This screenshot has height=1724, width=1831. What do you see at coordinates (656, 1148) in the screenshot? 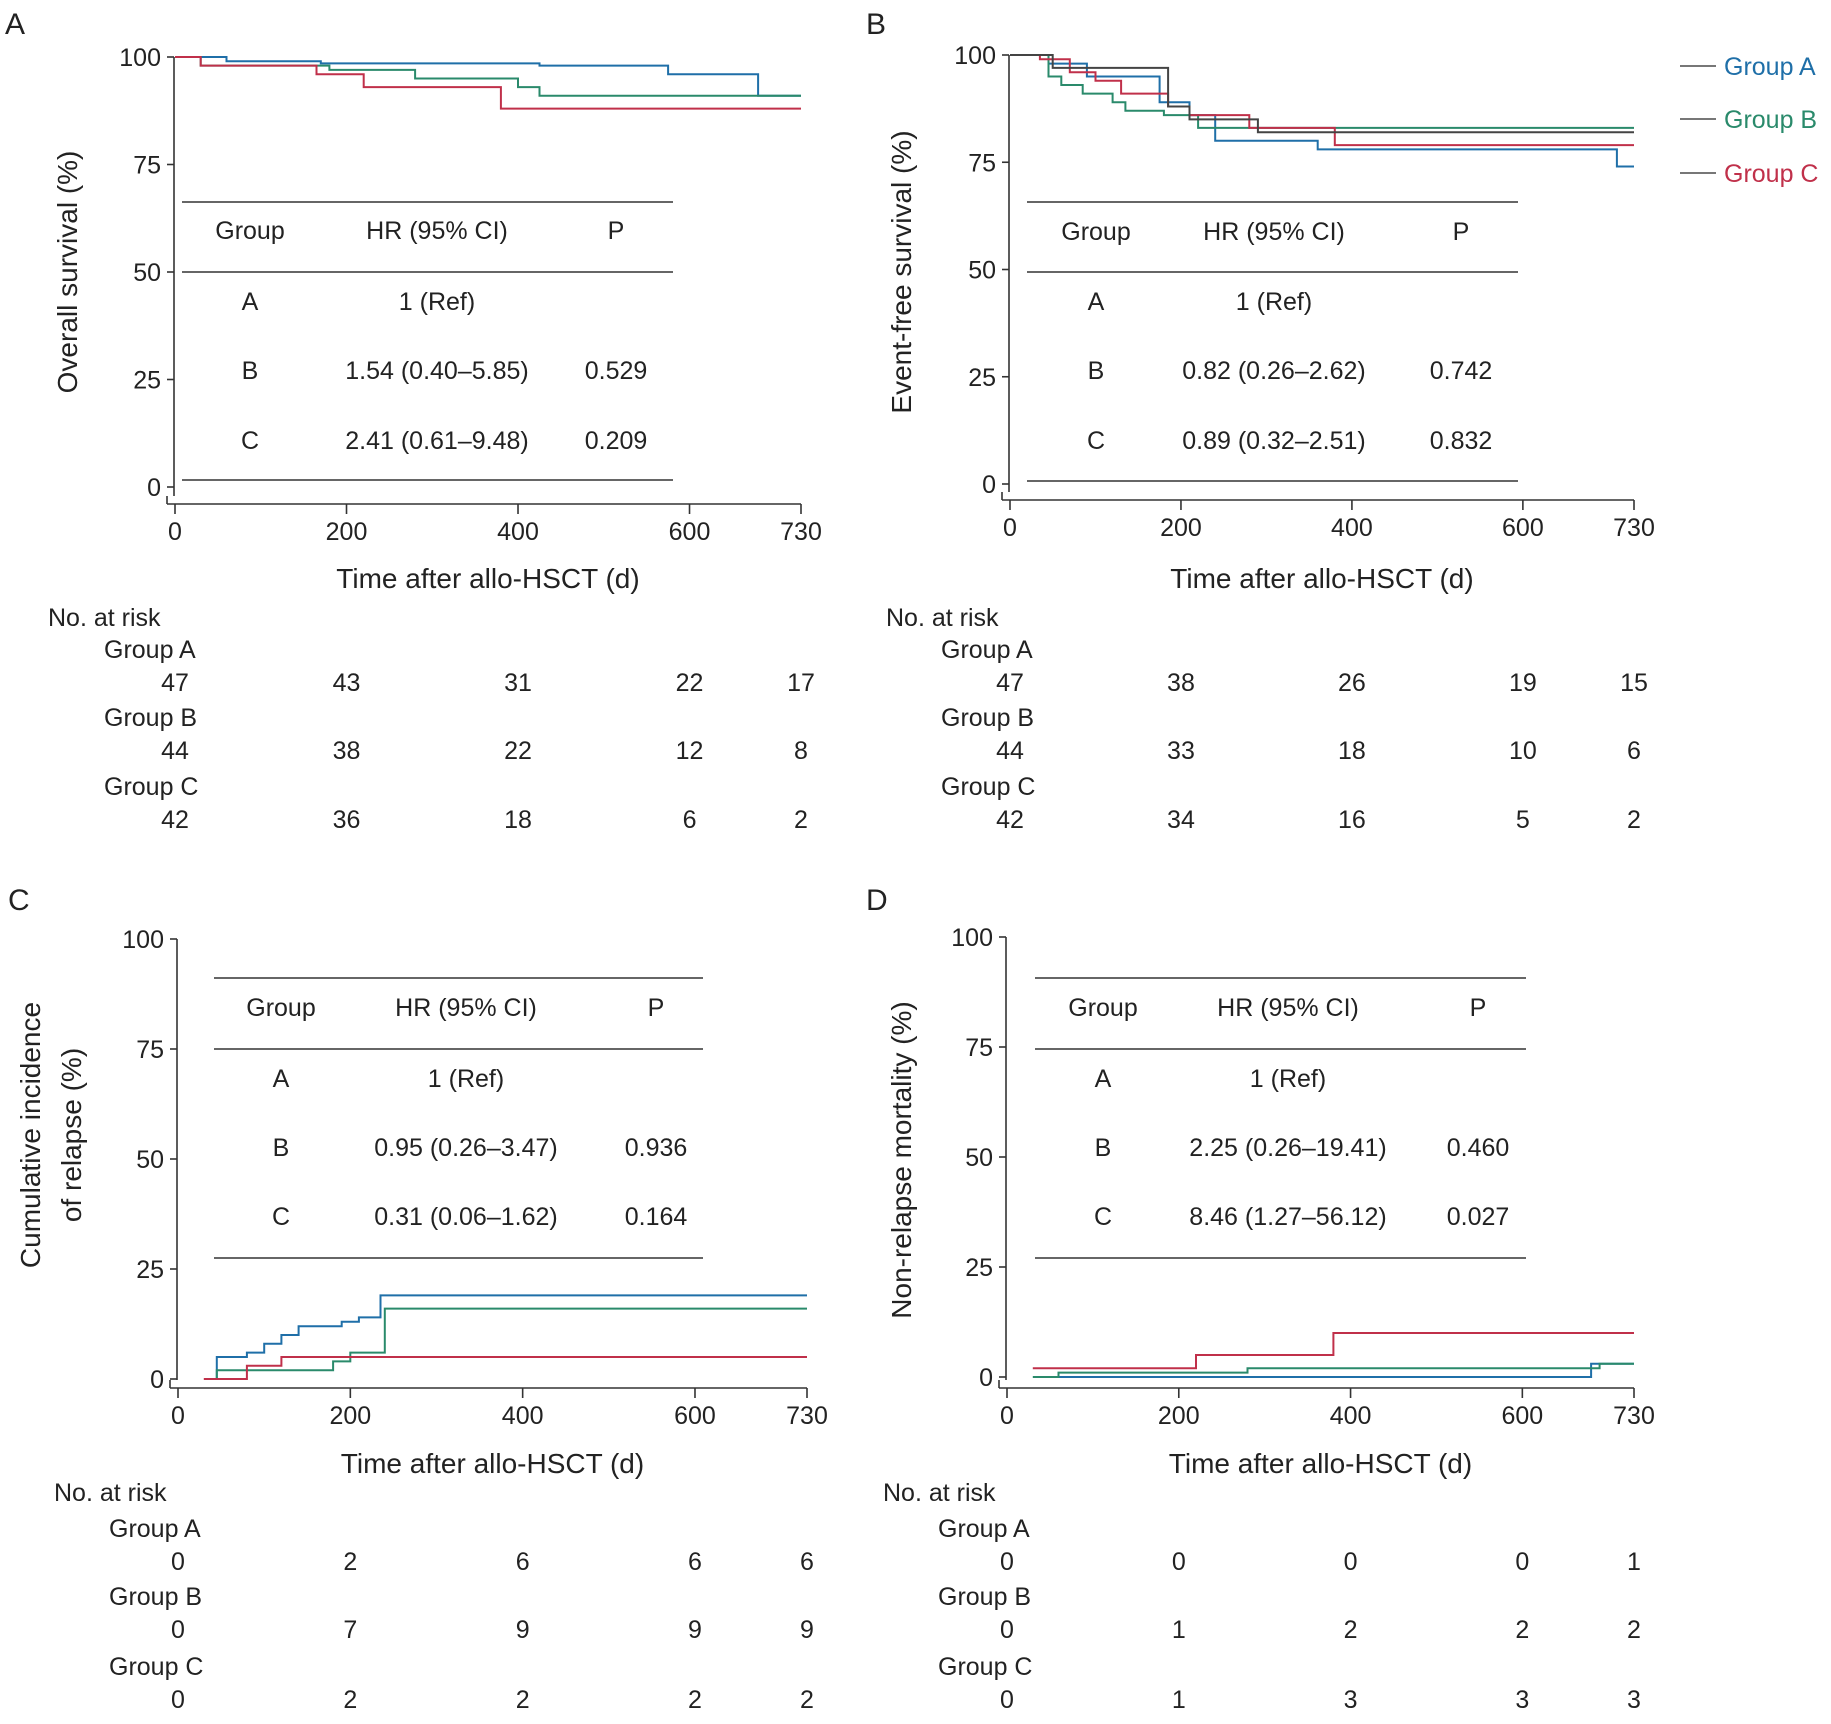
I see `table-cell-p: 0.936` at bounding box center [656, 1148].